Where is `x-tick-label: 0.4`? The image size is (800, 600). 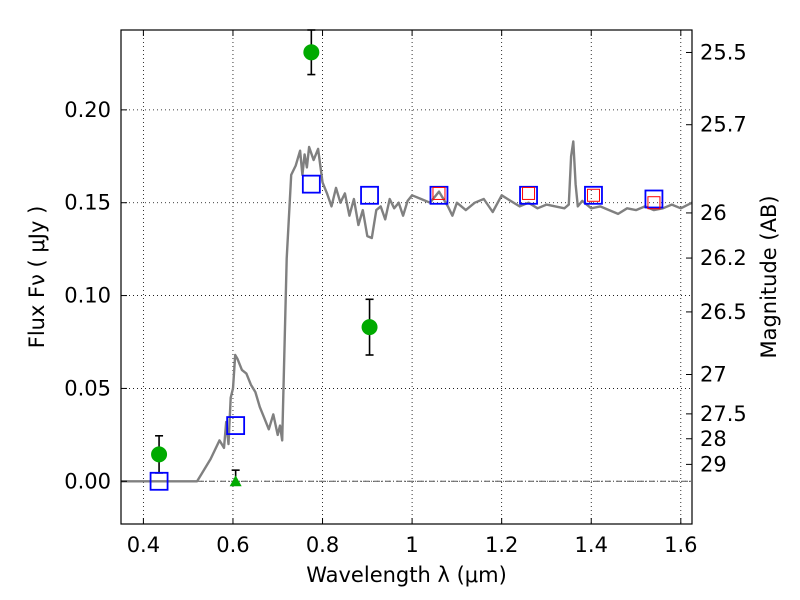 x-tick-label: 0.4 is located at coordinates (143, 545).